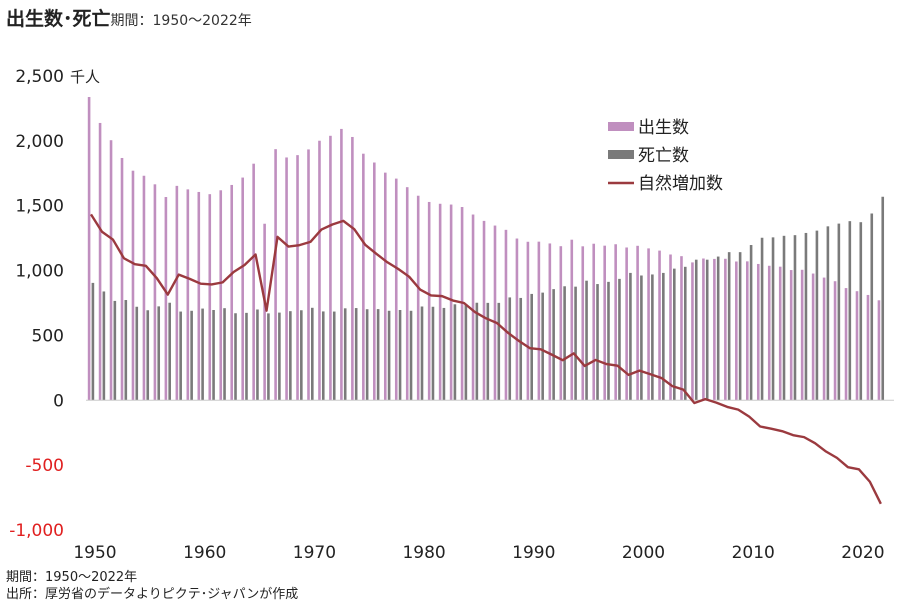 The height and width of the screenshot is (610, 898). Describe the element at coordinates (663, 128) in the screenshot. I see `legend-label-0: 出生数` at that location.